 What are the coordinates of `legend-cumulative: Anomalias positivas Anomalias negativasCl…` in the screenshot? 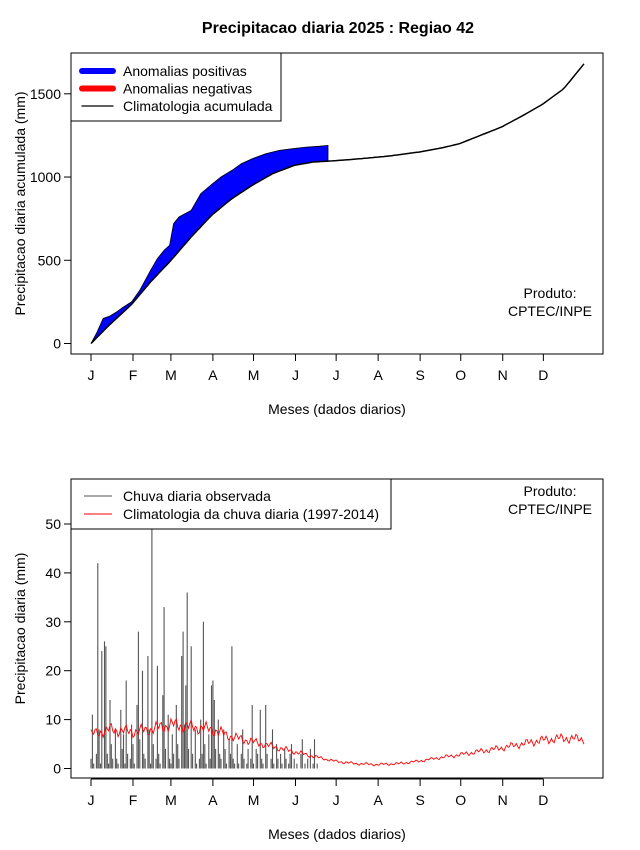 It's located at (176, 87).